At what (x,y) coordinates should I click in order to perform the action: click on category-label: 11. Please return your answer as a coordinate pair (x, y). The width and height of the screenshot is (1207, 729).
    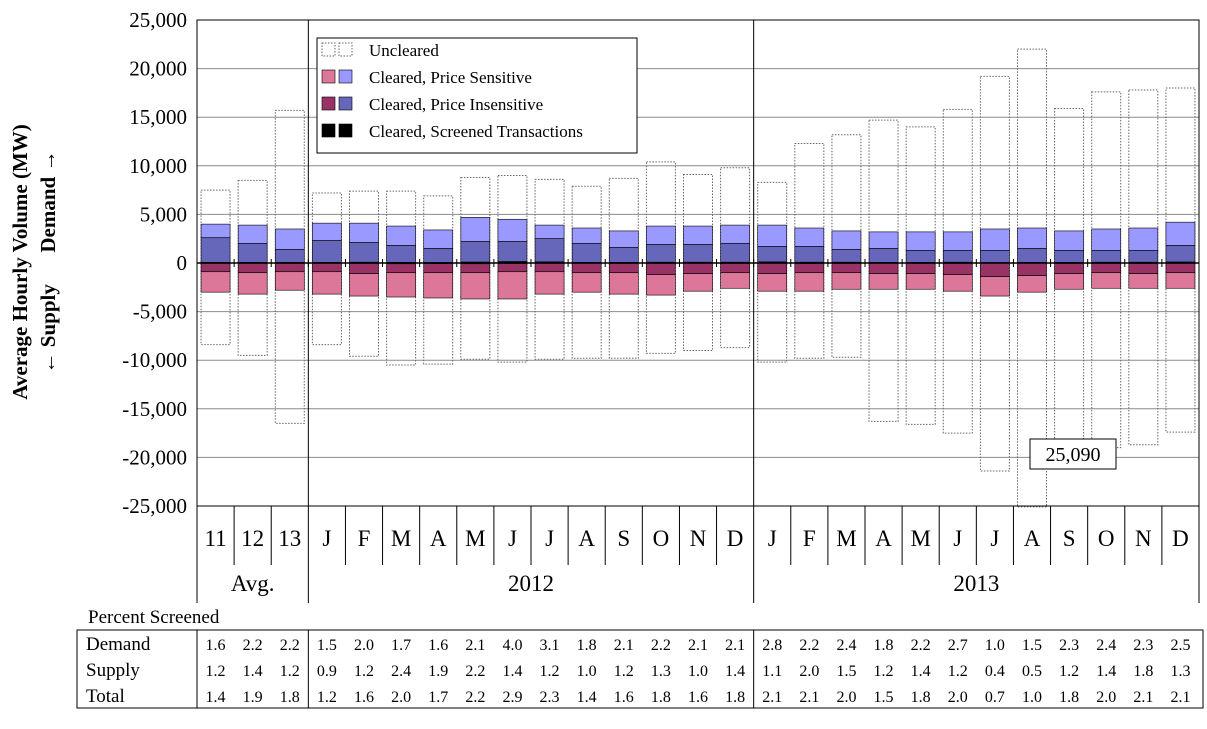
    Looking at the image, I should click on (215, 538).